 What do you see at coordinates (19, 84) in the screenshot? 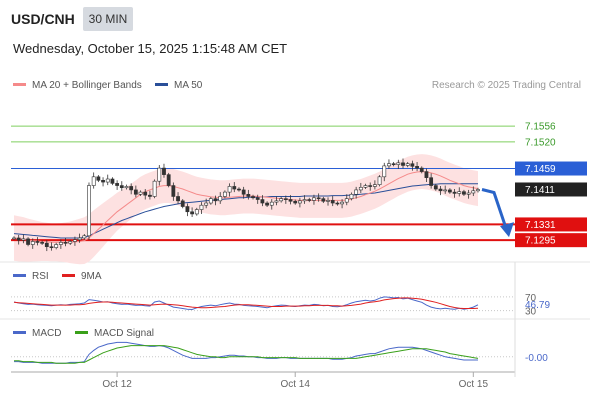
I see `ma20-swatch` at bounding box center [19, 84].